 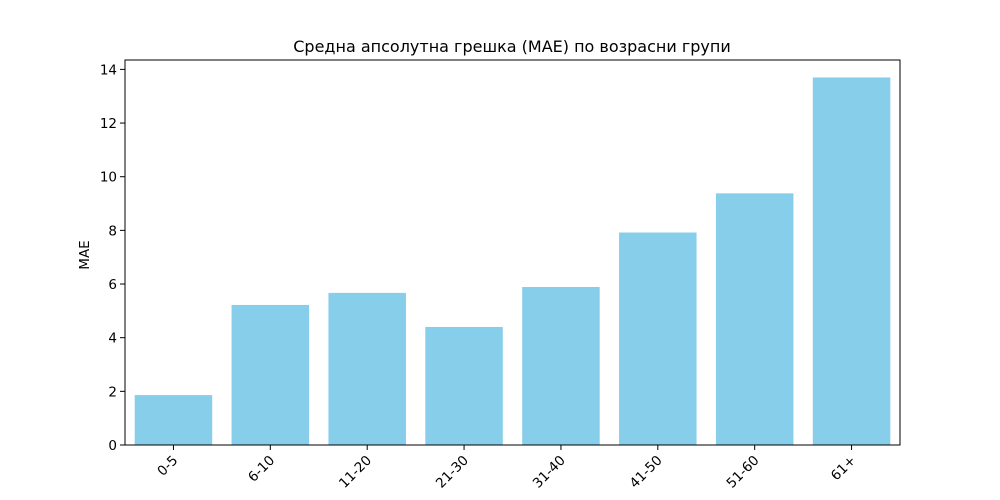 What do you see at coordinates (112, 446) in the screenshot?
I see `y-tick-label: 0` at bounding box center [112, 446].